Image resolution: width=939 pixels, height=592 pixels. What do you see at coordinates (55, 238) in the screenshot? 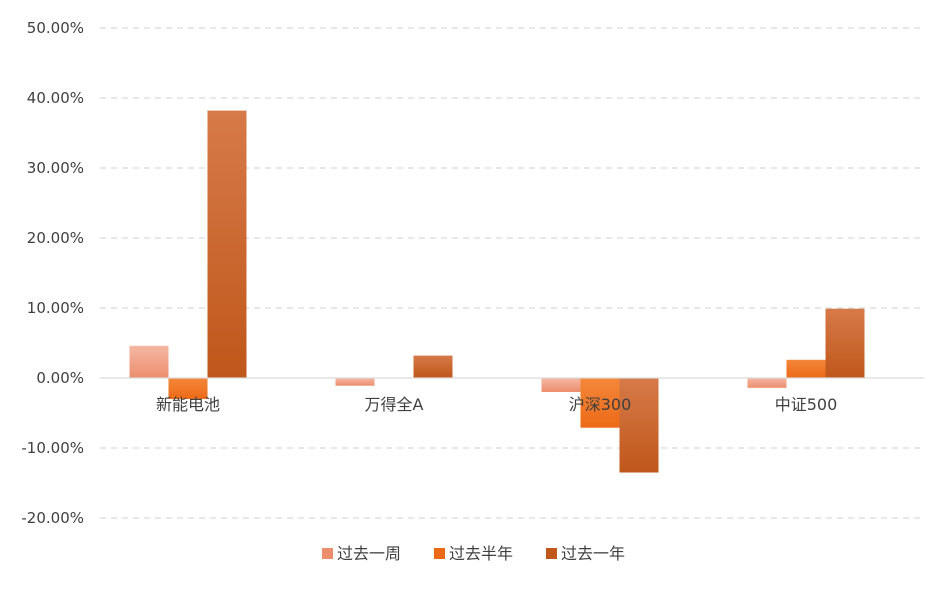
I see `y-tick-label: 20.00%` at bounding box center [55, 238].